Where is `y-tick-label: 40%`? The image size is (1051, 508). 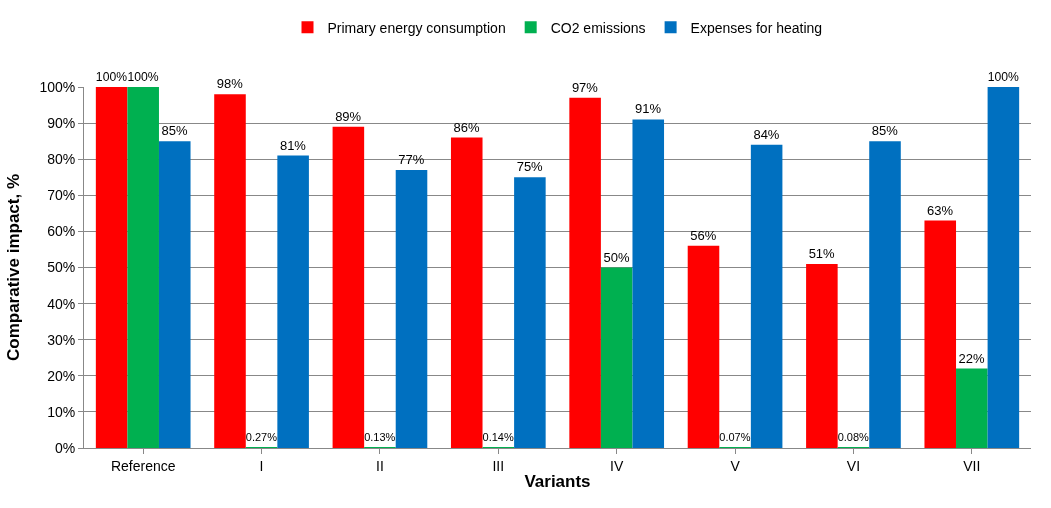 y-tick-label: 40% is located at coordinates (61, 303).